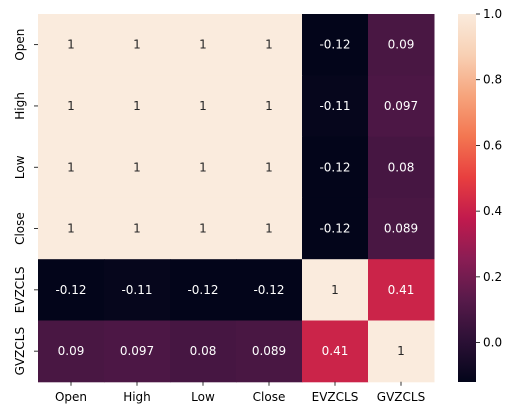 The image size is (528, 416). Describe the element at coordinates (137, 397) in the screenshot. I see `x-tick-label: High` at that location.